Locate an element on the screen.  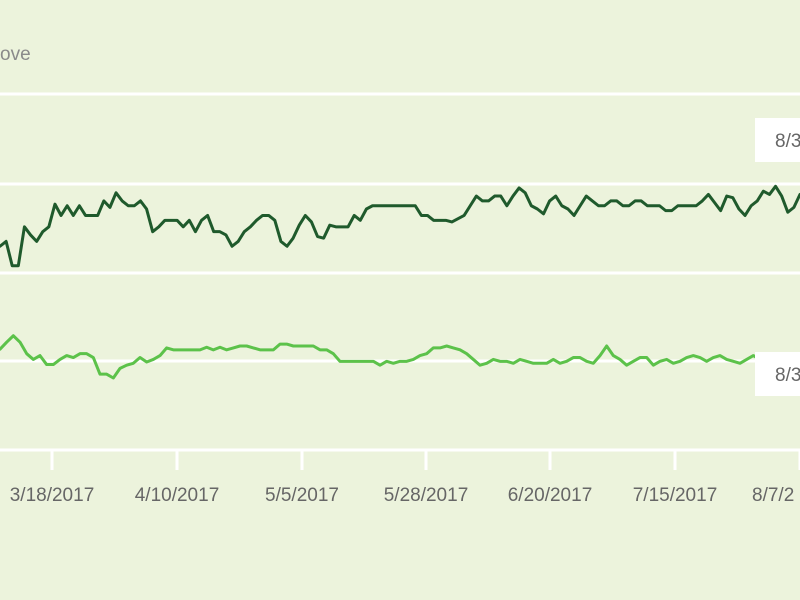
callout-lower: 8/3 is located at coordinates (777, 374).